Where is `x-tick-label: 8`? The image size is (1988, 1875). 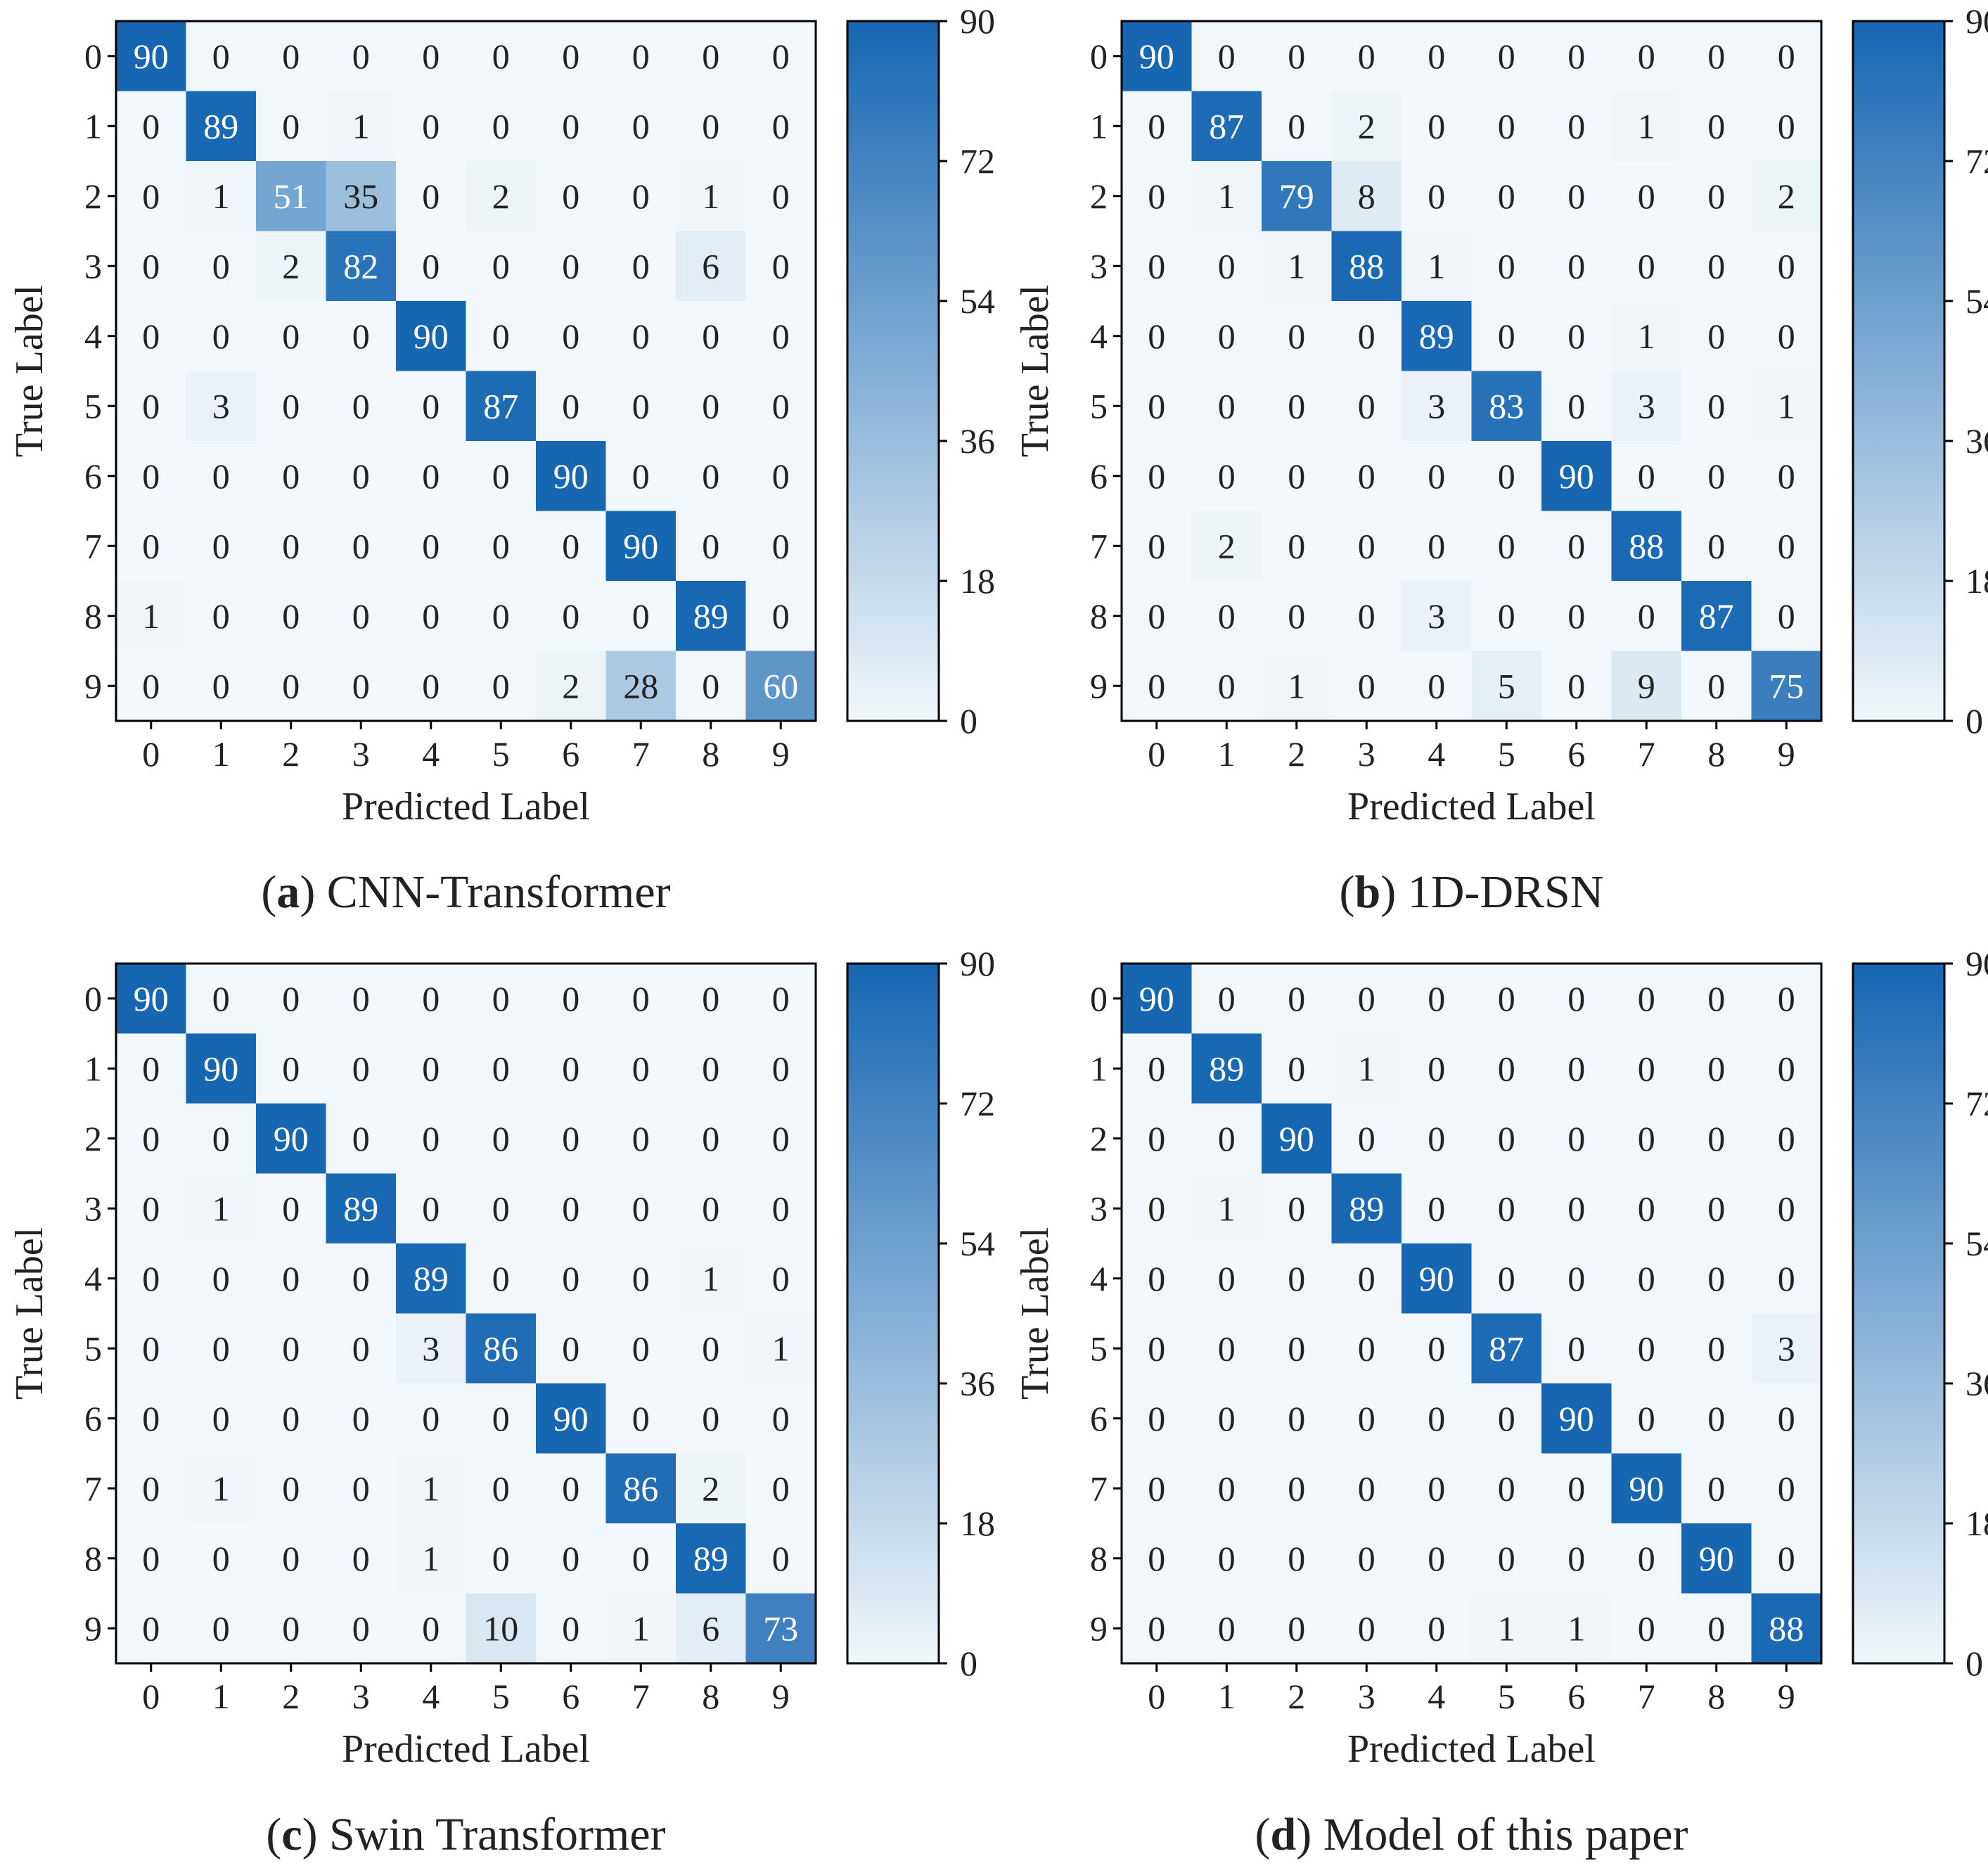 x-tick-label: 8 is located at coordinates (710, 1696).